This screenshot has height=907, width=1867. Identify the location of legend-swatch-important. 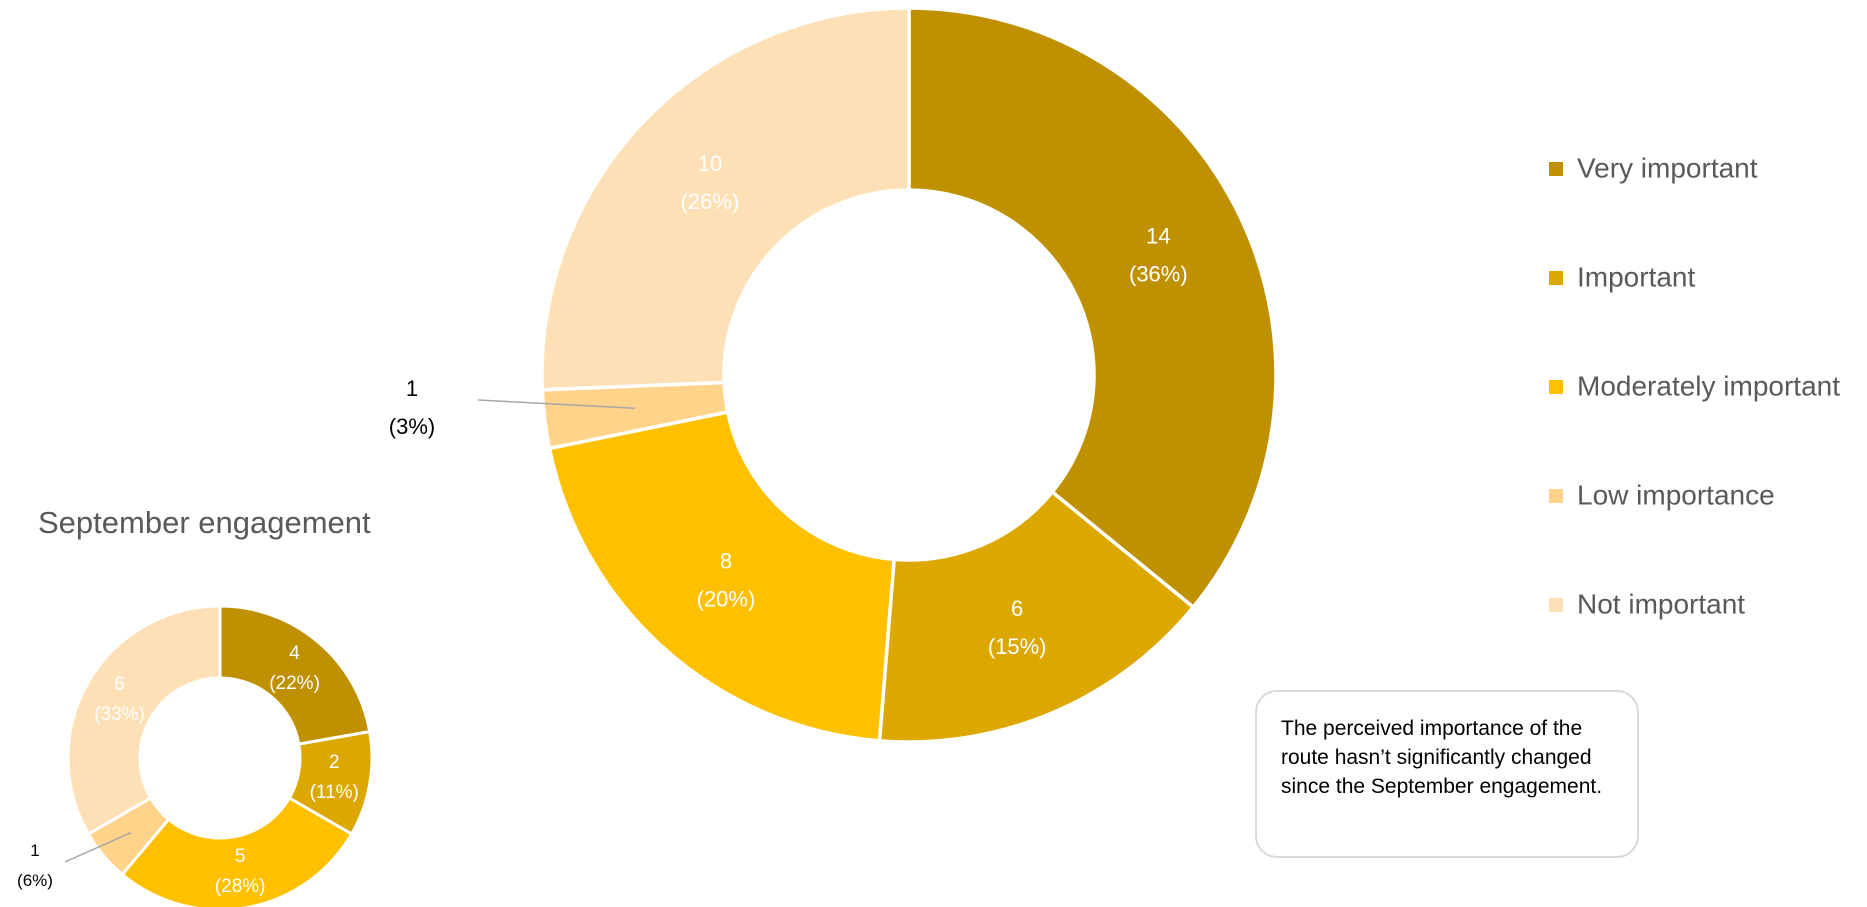
(1556, 278).